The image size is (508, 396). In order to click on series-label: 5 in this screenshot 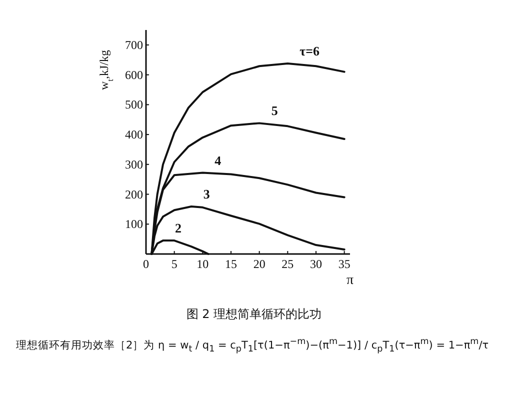, I will do `click(274, 110)`.